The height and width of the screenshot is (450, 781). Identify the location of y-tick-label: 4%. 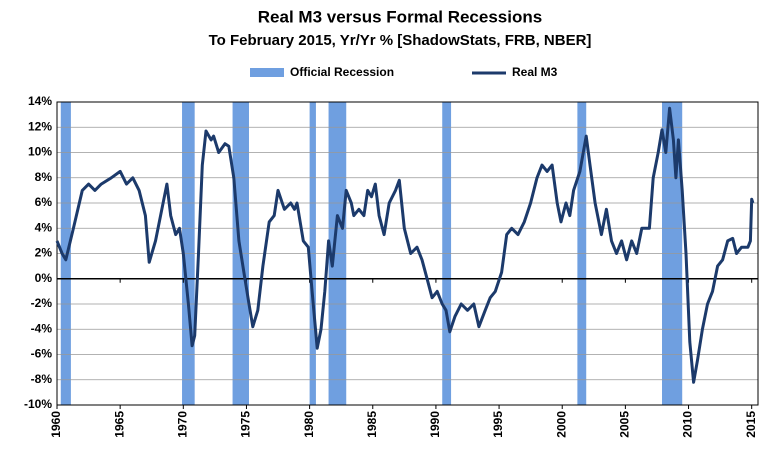
(44, 227).